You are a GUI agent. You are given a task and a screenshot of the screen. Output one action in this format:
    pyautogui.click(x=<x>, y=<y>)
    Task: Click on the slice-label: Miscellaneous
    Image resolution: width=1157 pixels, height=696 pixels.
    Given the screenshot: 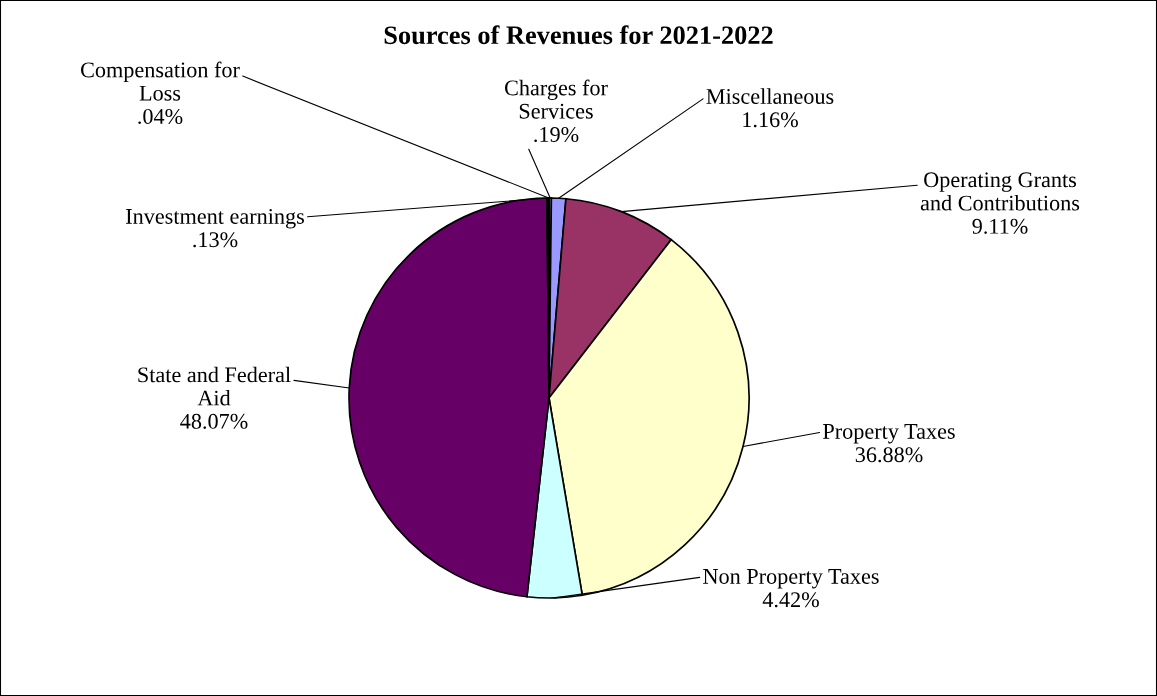 What is the action you would take?
    pyautogui.click(x=770, y=96)
    